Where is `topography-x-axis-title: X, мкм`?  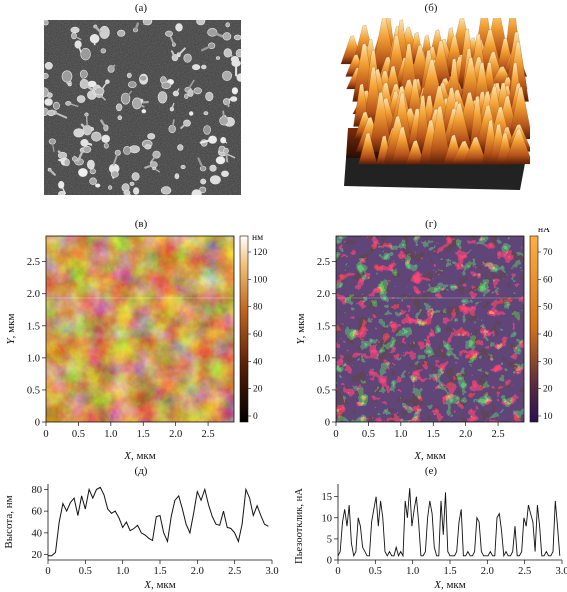 topography-x-axis-title: X, мкм is located at coordinates (139, 456).